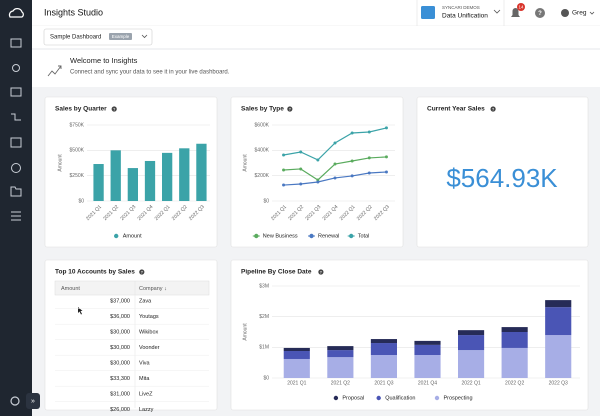 Image resolution: width=600 pixels, height=416 pixels. What do you see at coordinates (262, 151) in the screenshot?
I see `y-tick-label: $400K` at bounding box center [262, 151].